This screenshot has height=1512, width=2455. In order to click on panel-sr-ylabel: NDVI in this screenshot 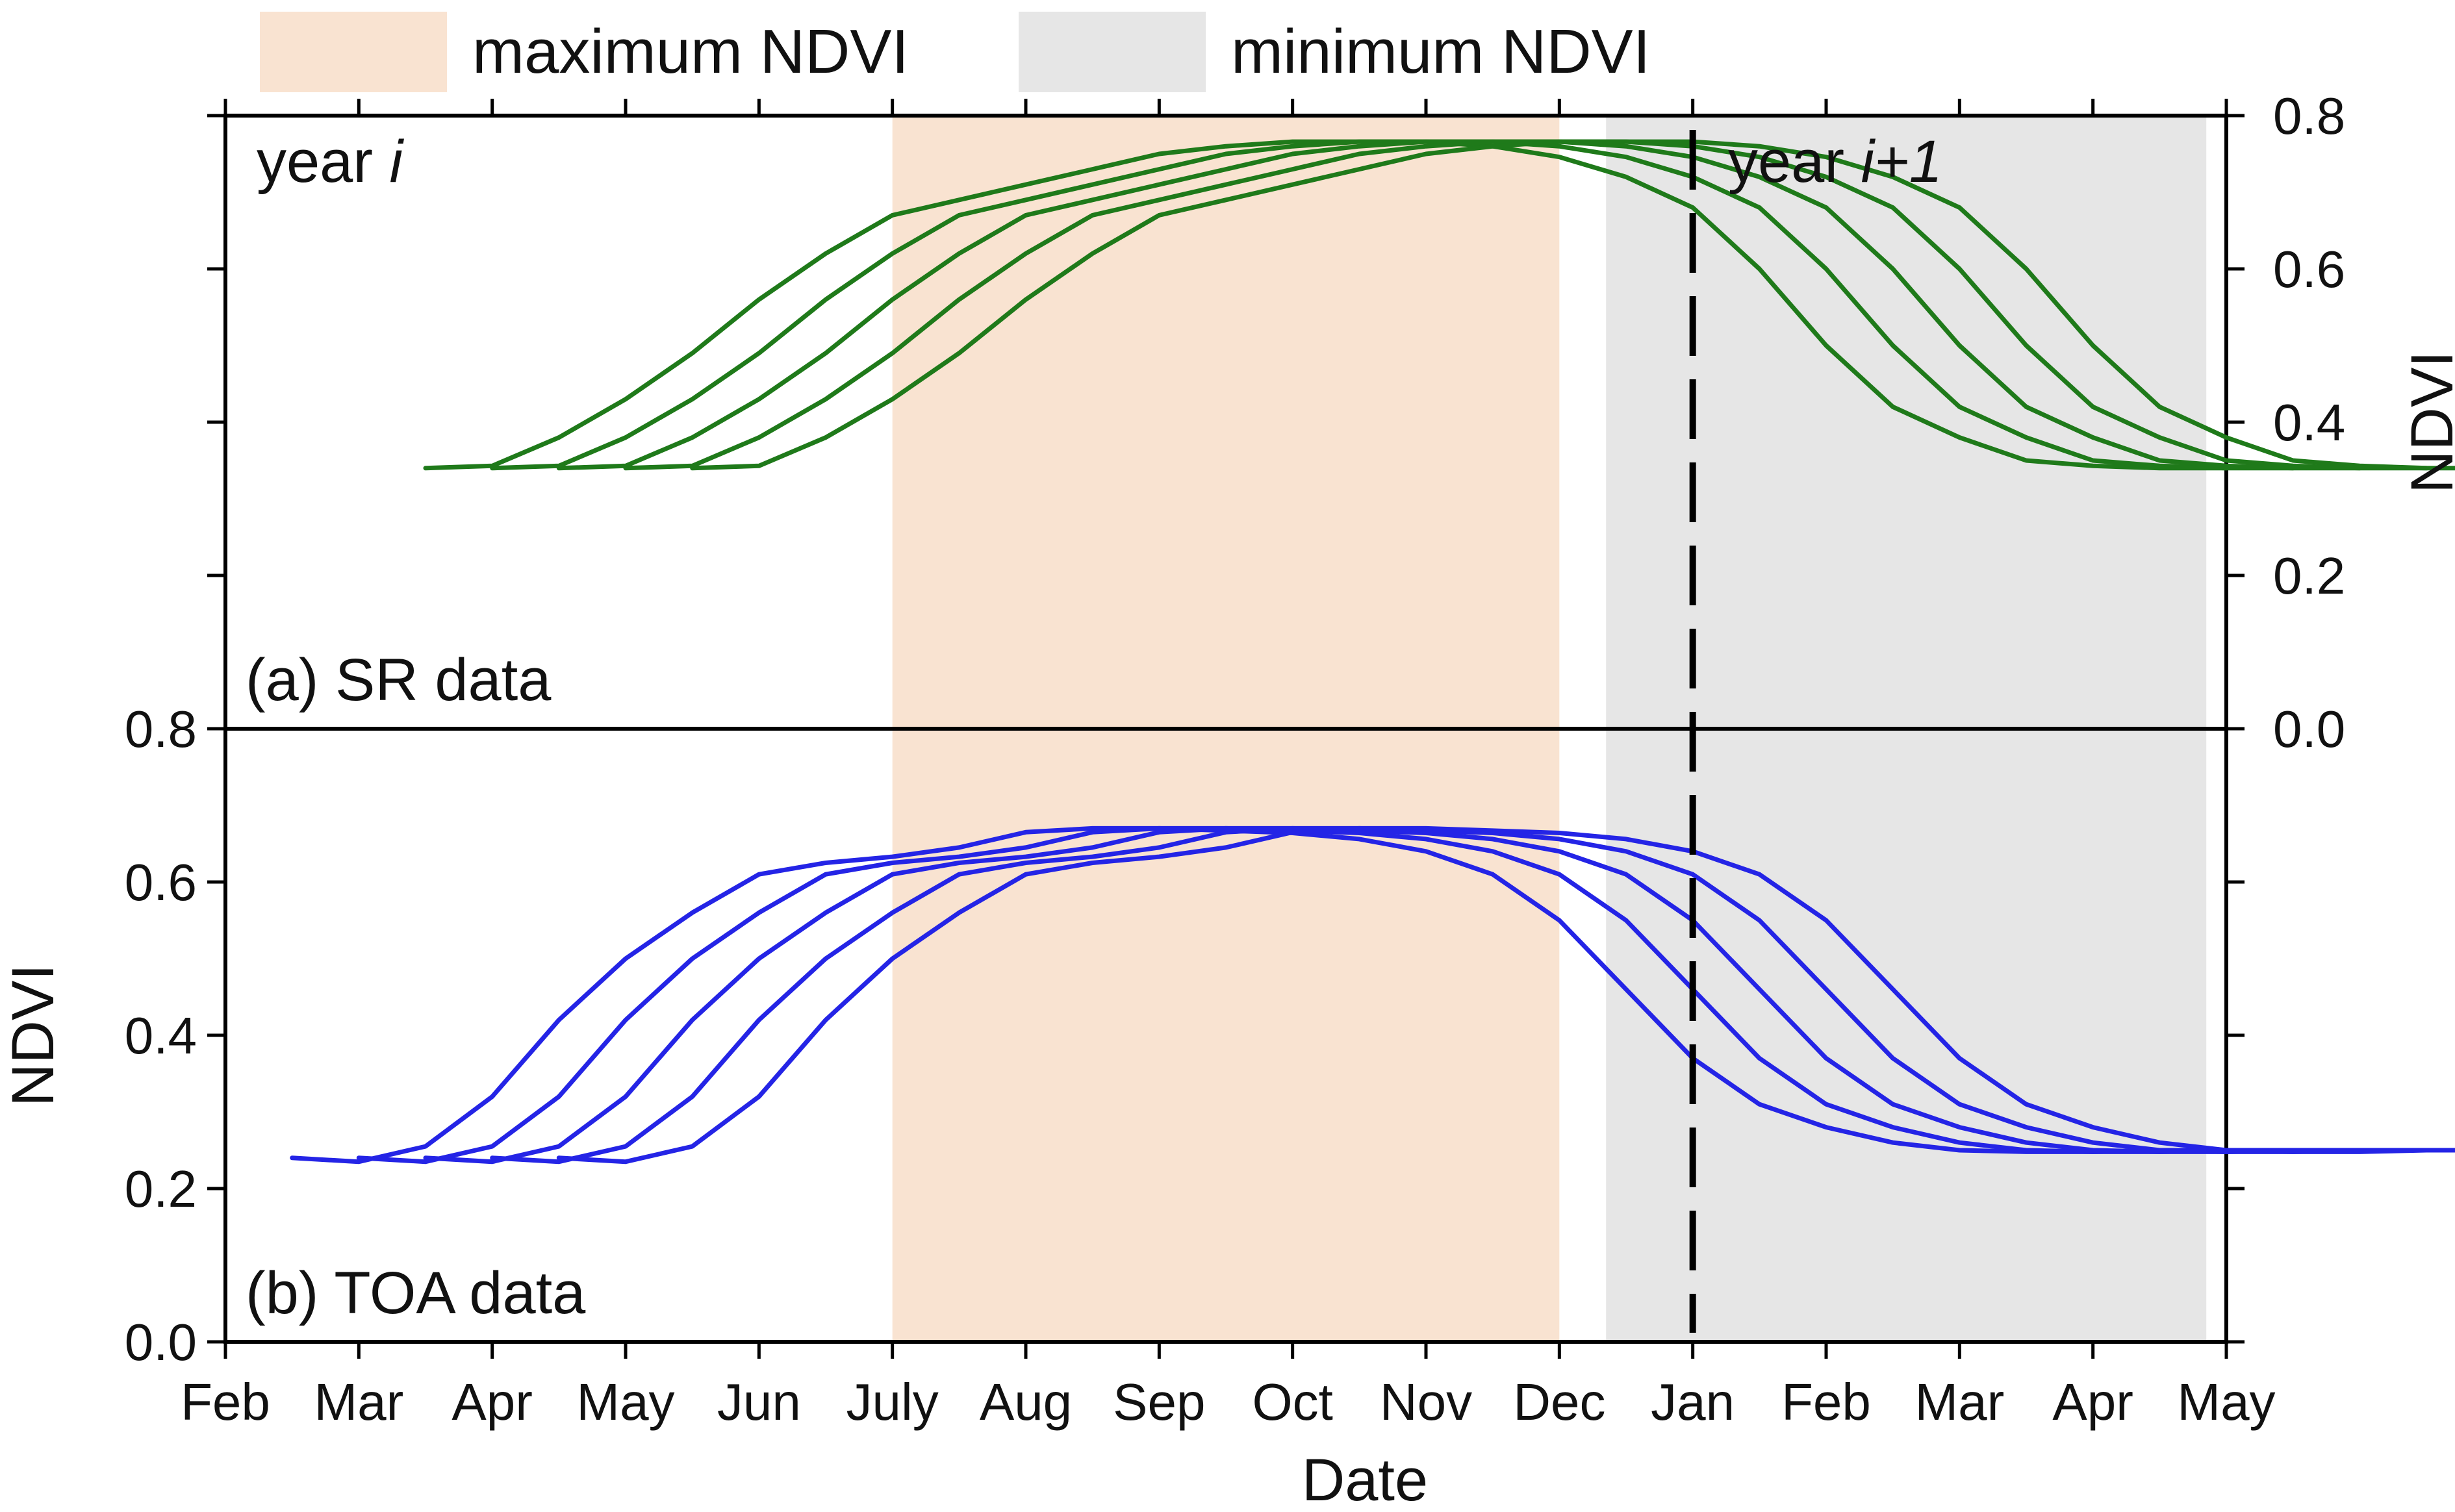, I will do `click(2427, 422)`.